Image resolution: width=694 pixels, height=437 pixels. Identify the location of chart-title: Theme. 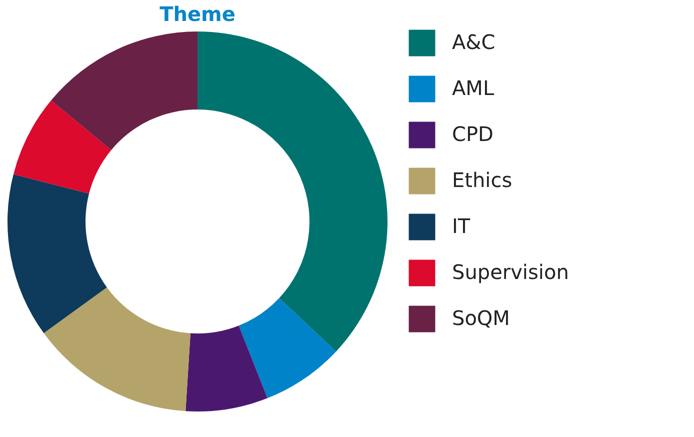
(198, 14).